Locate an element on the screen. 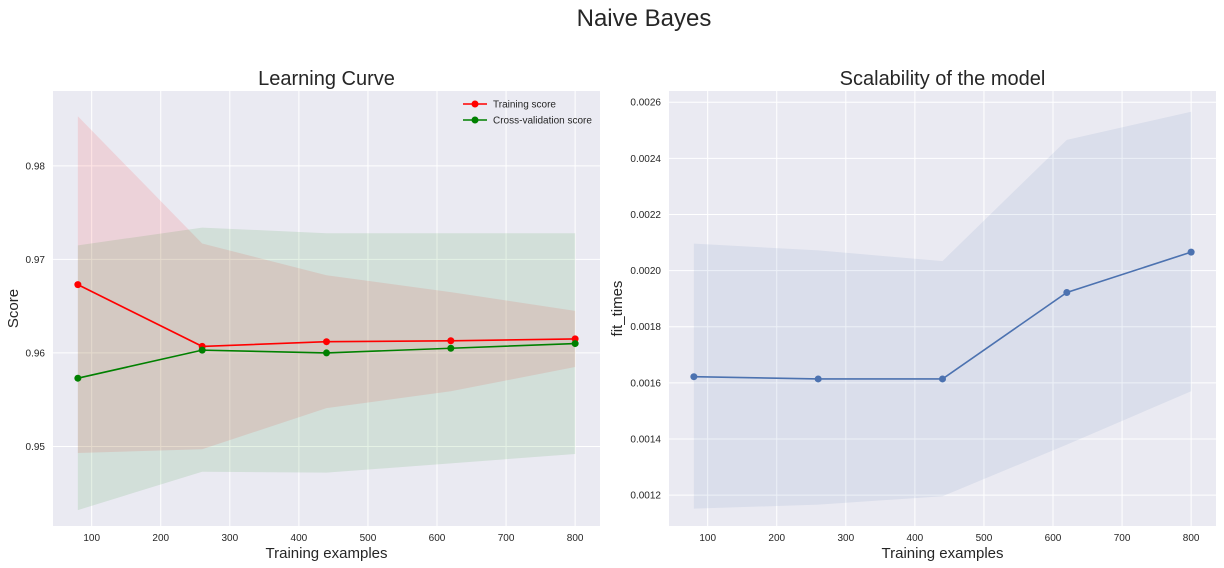  y-tick-label: 0.0016 is located at coordinates (645, 383).